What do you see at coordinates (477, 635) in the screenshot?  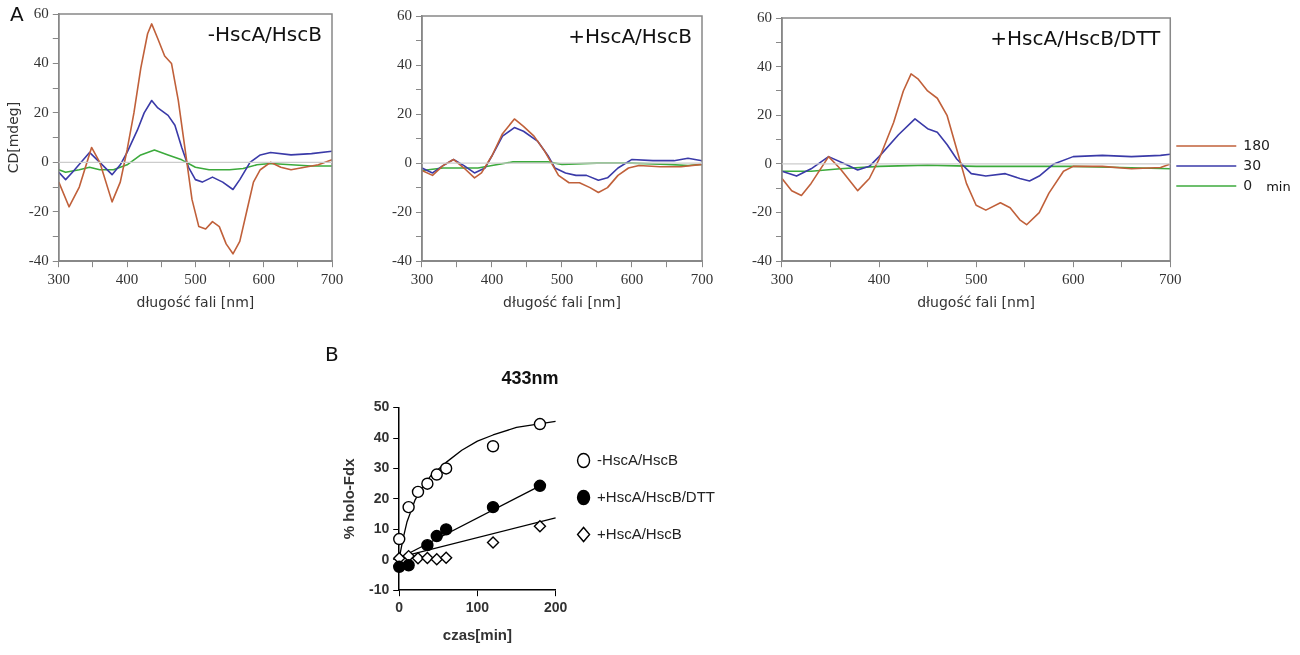 I see `x-axis-title: czas[min]` at bounding box center [477, 635].